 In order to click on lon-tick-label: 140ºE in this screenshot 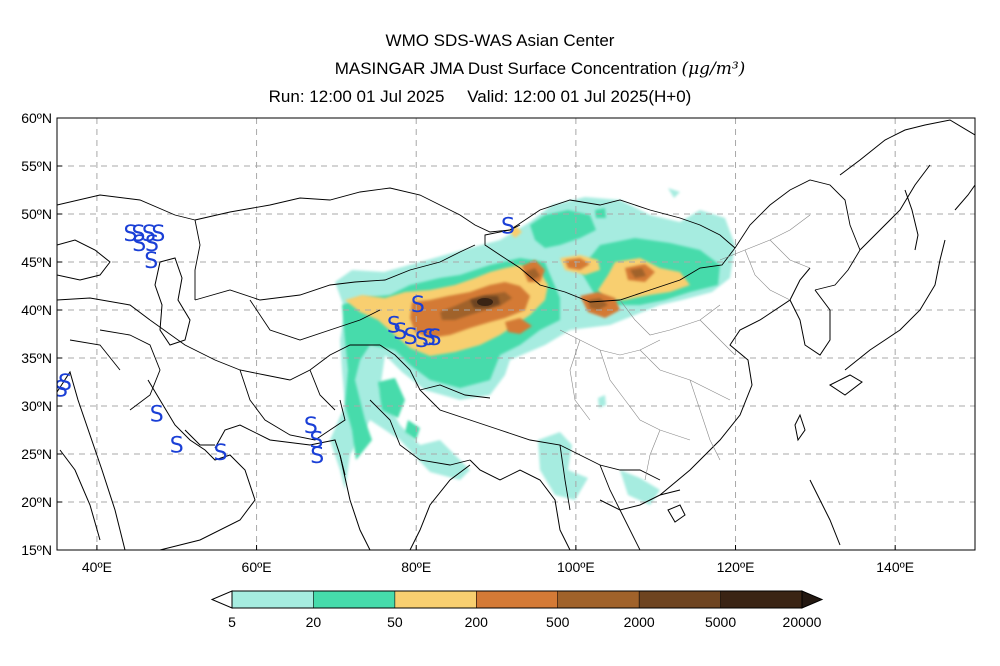, I will do `click(895, 567)`.